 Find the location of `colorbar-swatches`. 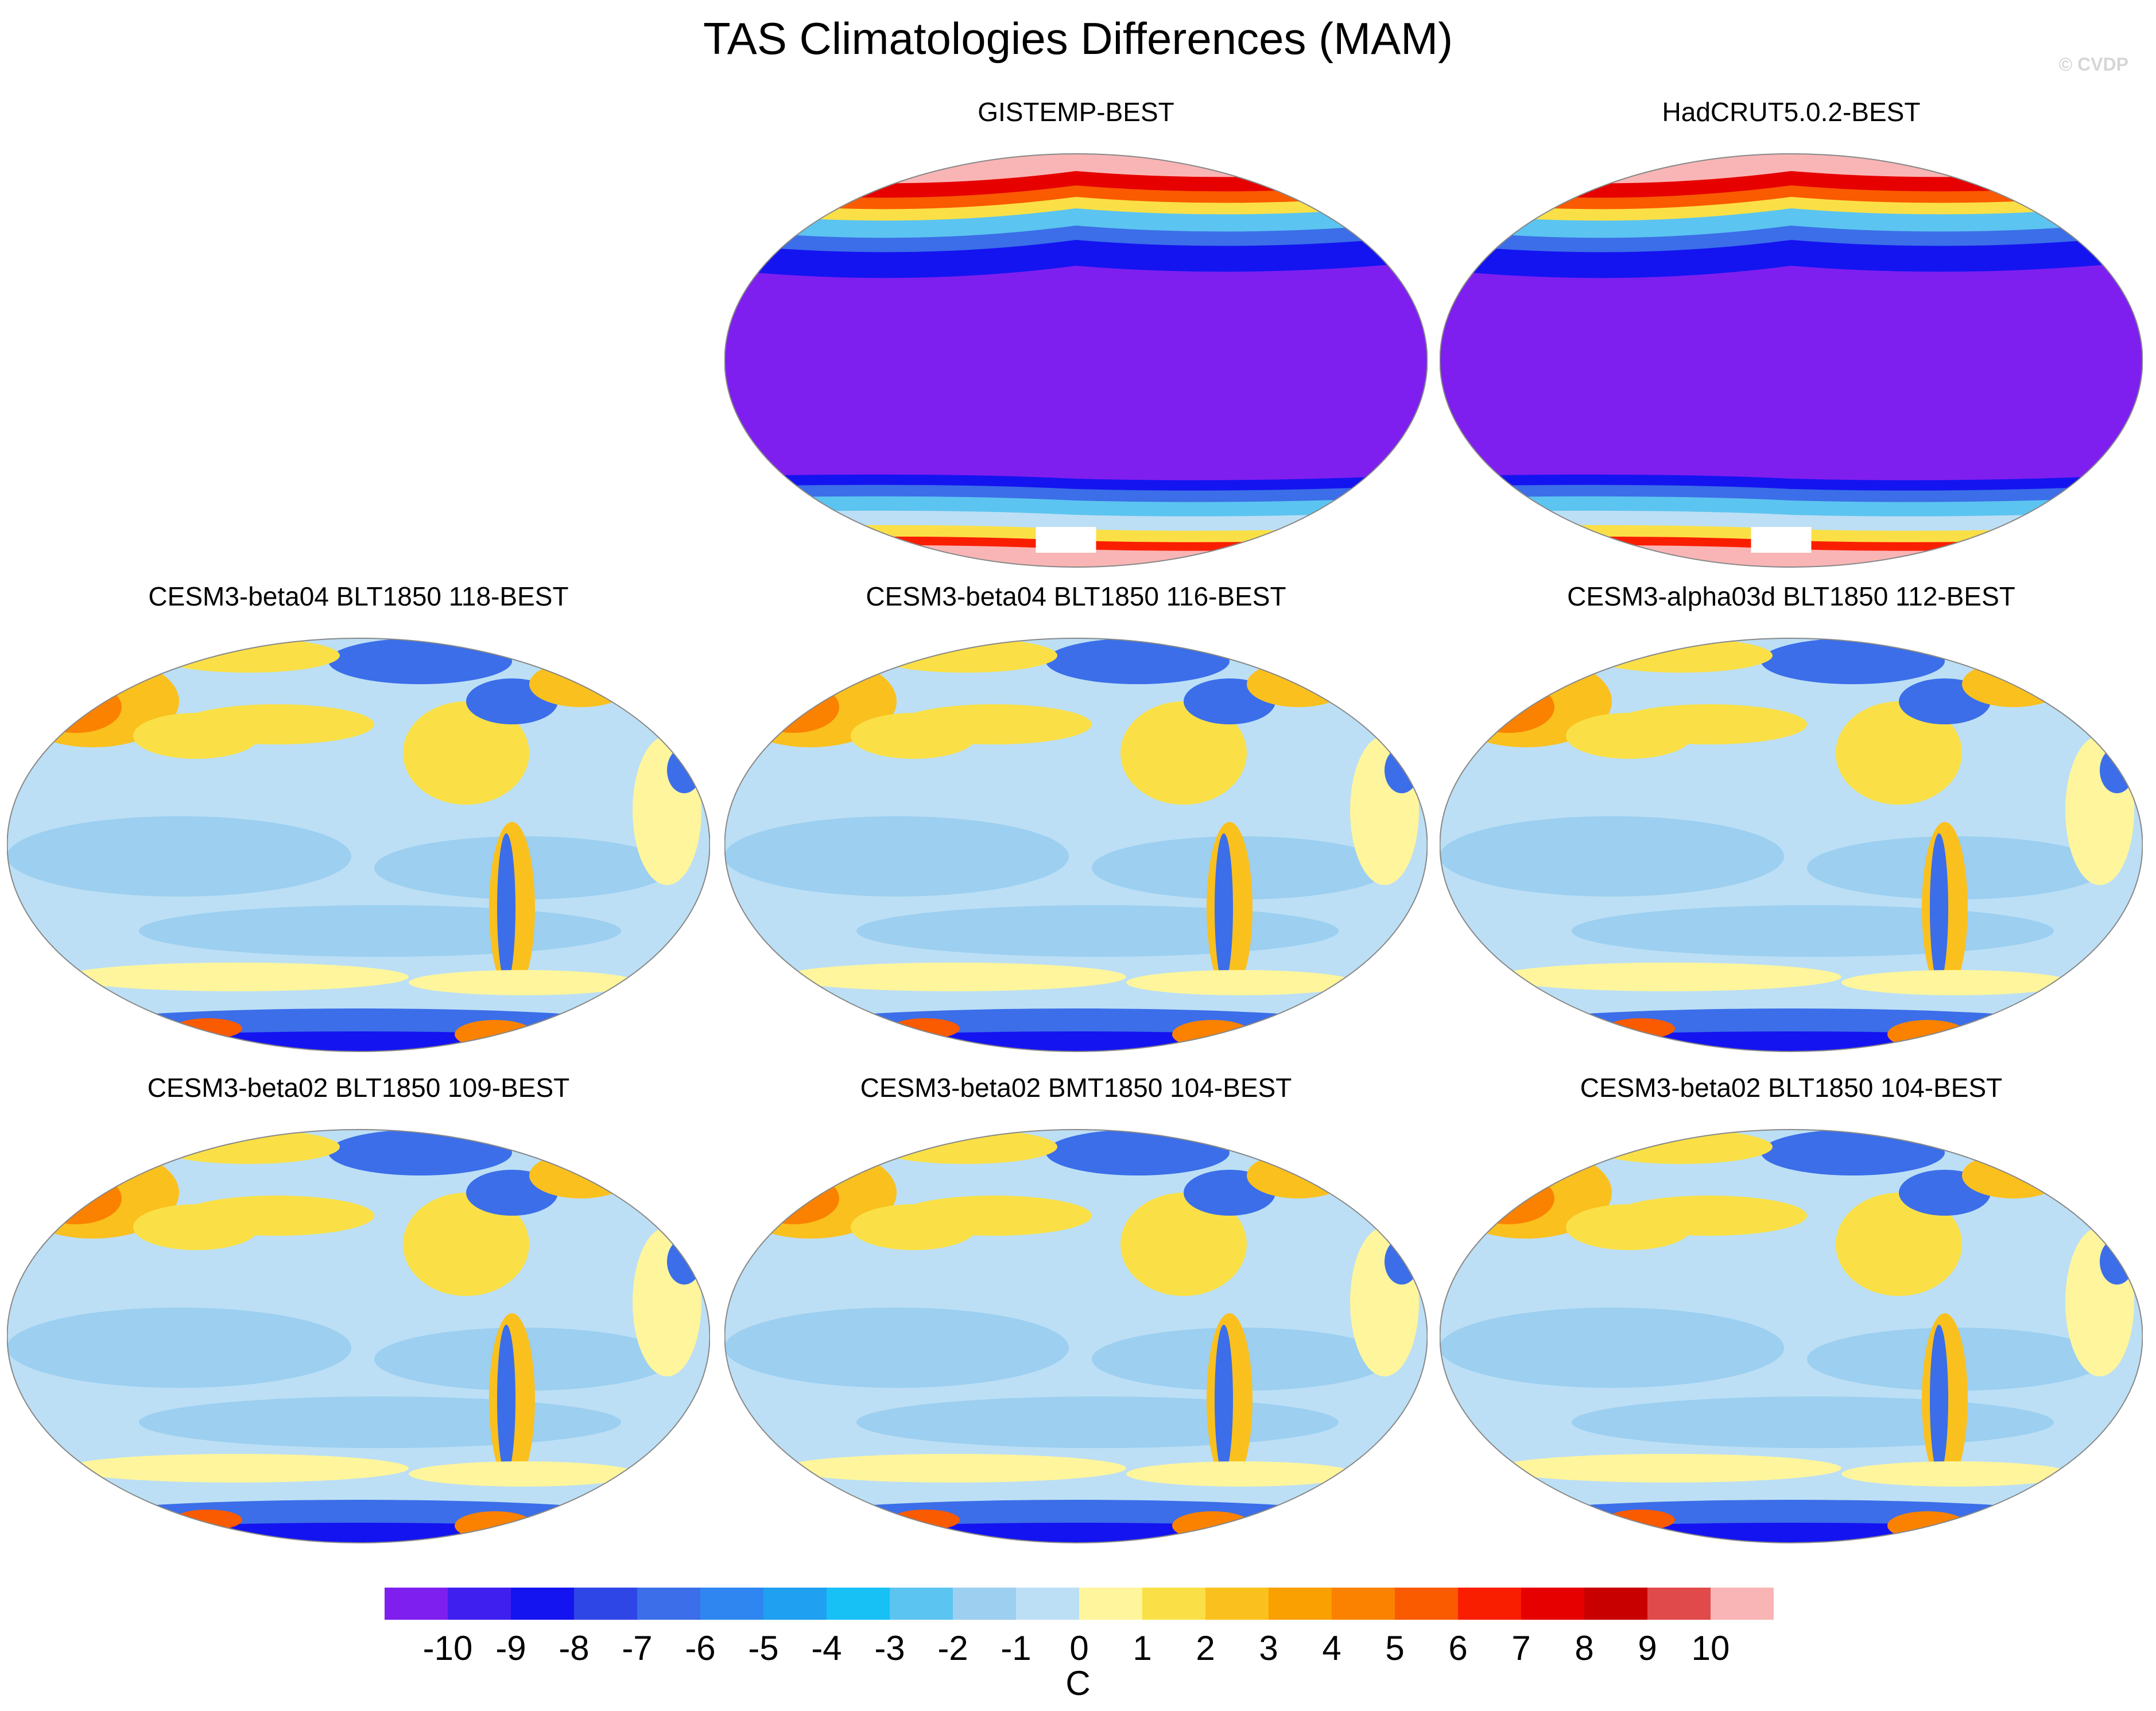

colorbar-swatches is located at coordinates (1079, 1604).